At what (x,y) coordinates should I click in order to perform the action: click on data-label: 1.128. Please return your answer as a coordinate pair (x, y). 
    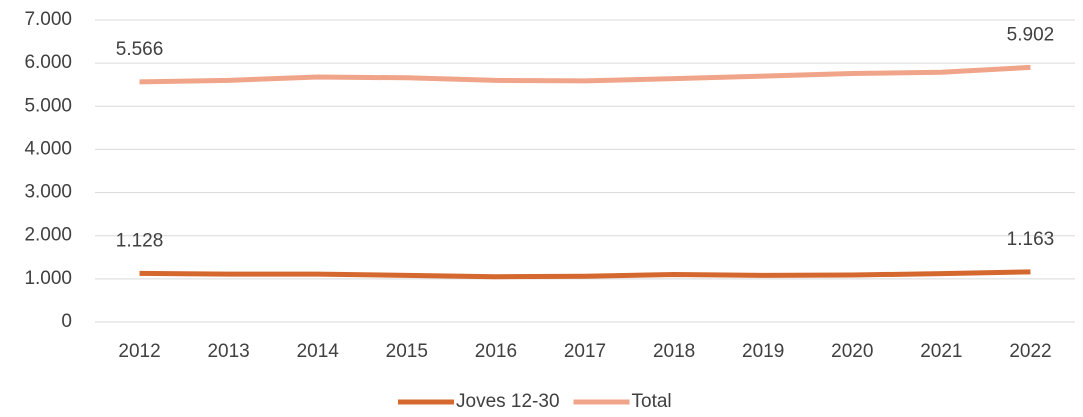
    Looking at the image, I should click on (140, 240).